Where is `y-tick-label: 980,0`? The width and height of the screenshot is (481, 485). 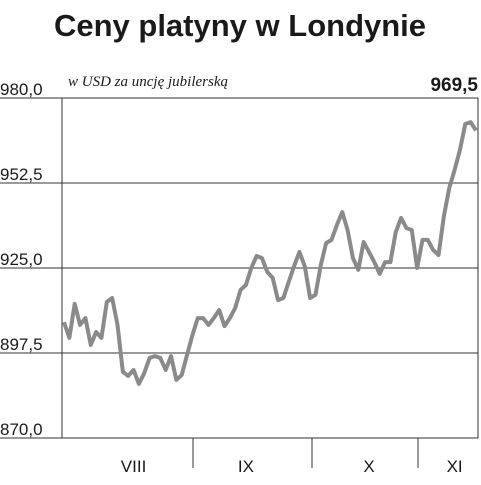
y-tick-label: 980,0 is located at coordinates (21, 89).